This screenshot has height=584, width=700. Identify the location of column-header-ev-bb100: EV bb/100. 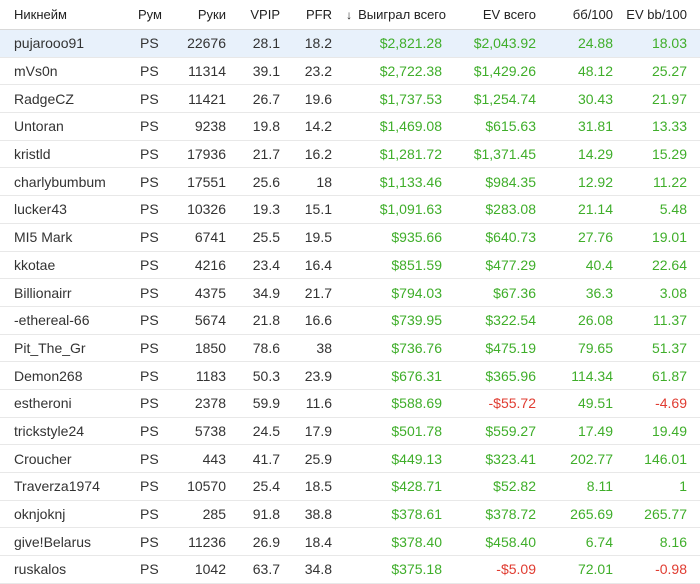
(656, 14).